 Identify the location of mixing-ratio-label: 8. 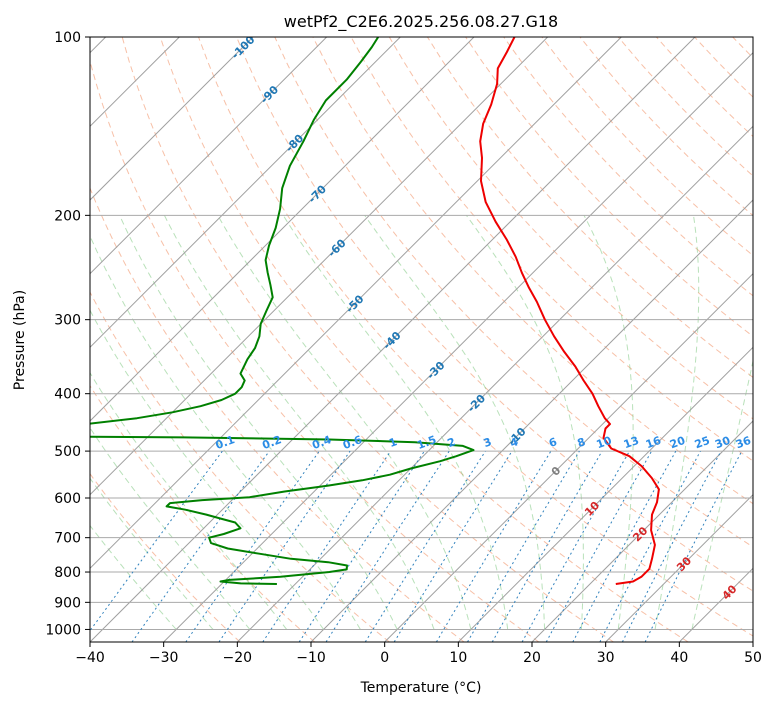
(582, 442).